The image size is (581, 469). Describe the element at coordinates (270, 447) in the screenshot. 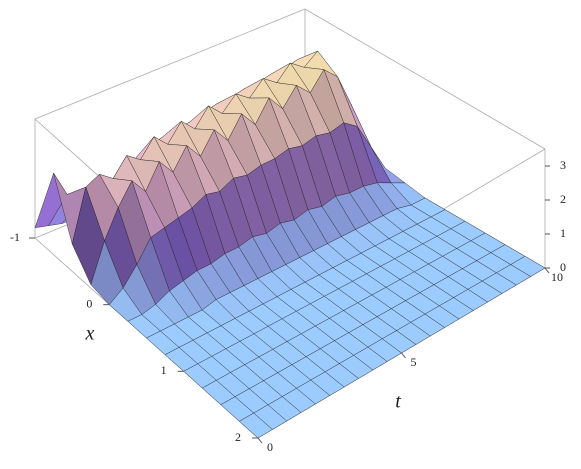

I see `t-tick-label: 0` at that location.